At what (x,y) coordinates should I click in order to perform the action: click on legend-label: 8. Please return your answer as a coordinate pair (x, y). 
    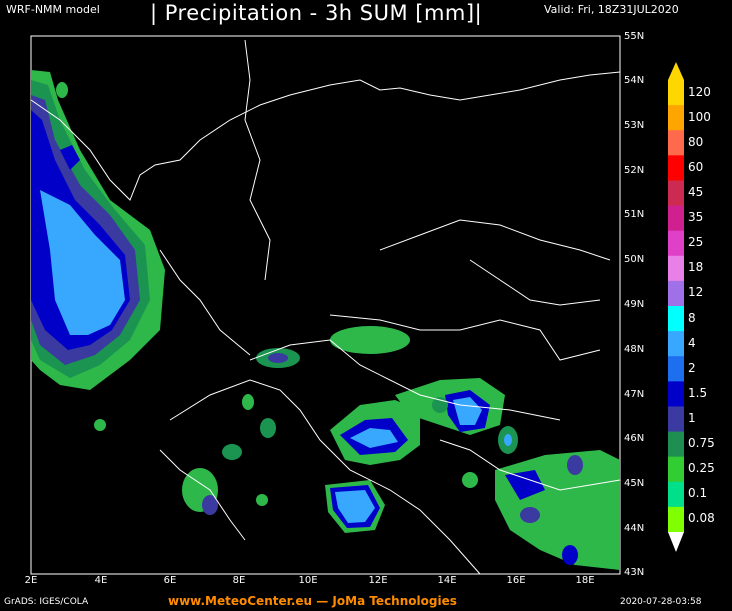
    Looking at the image, I should click on (692, 317).